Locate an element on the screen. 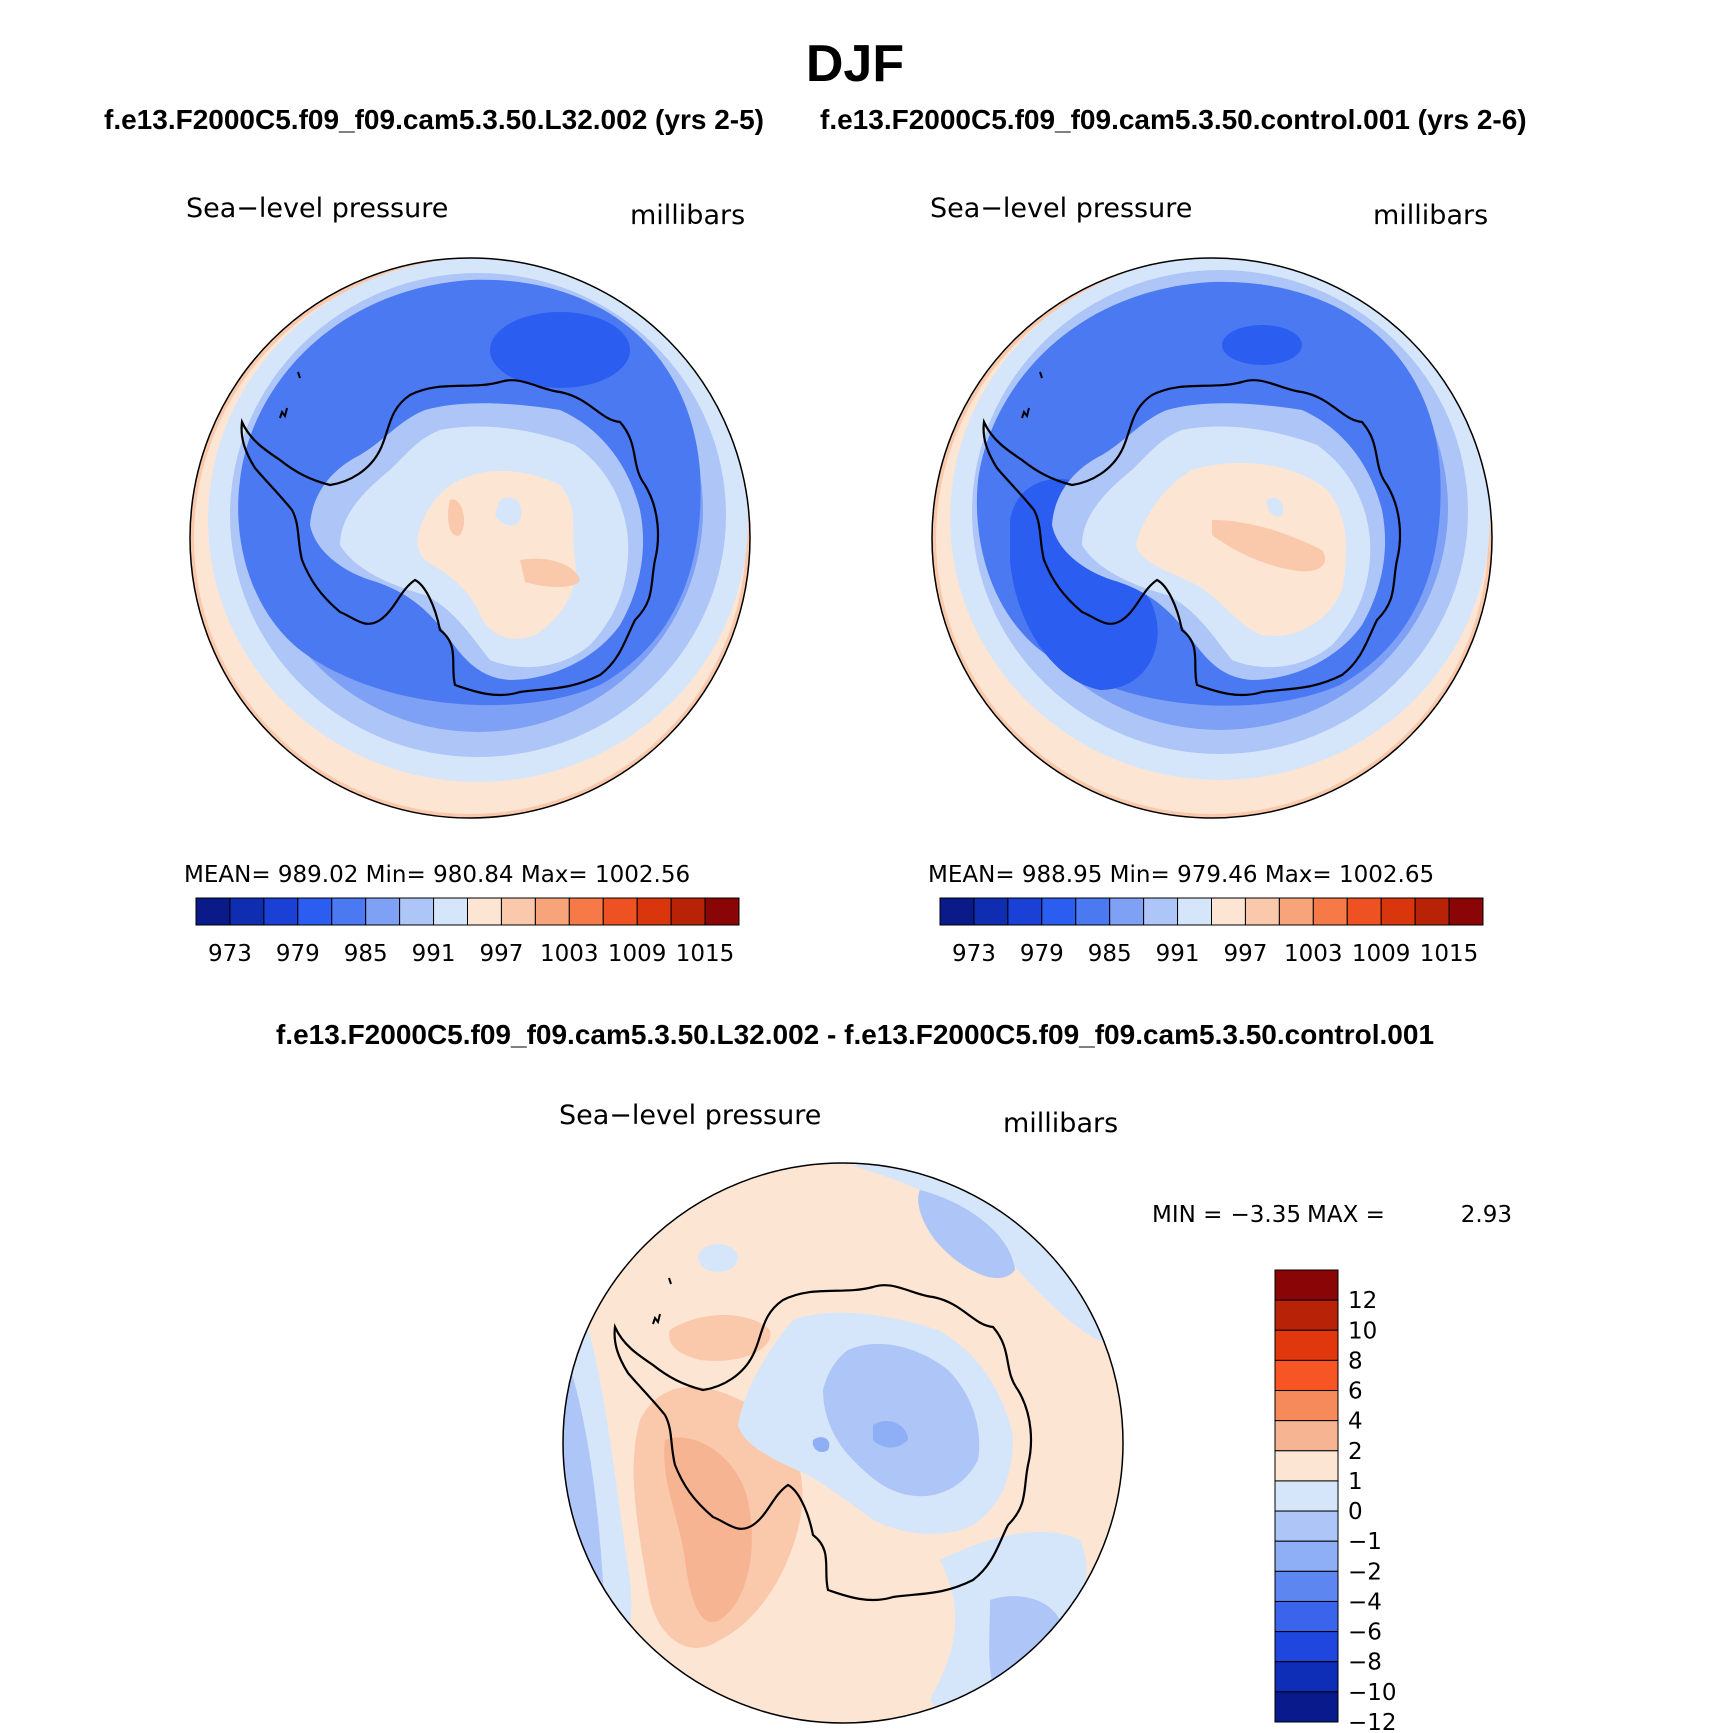  panel2-colorbar-tick-label: 1015 is located at coordinates (1449, 954).